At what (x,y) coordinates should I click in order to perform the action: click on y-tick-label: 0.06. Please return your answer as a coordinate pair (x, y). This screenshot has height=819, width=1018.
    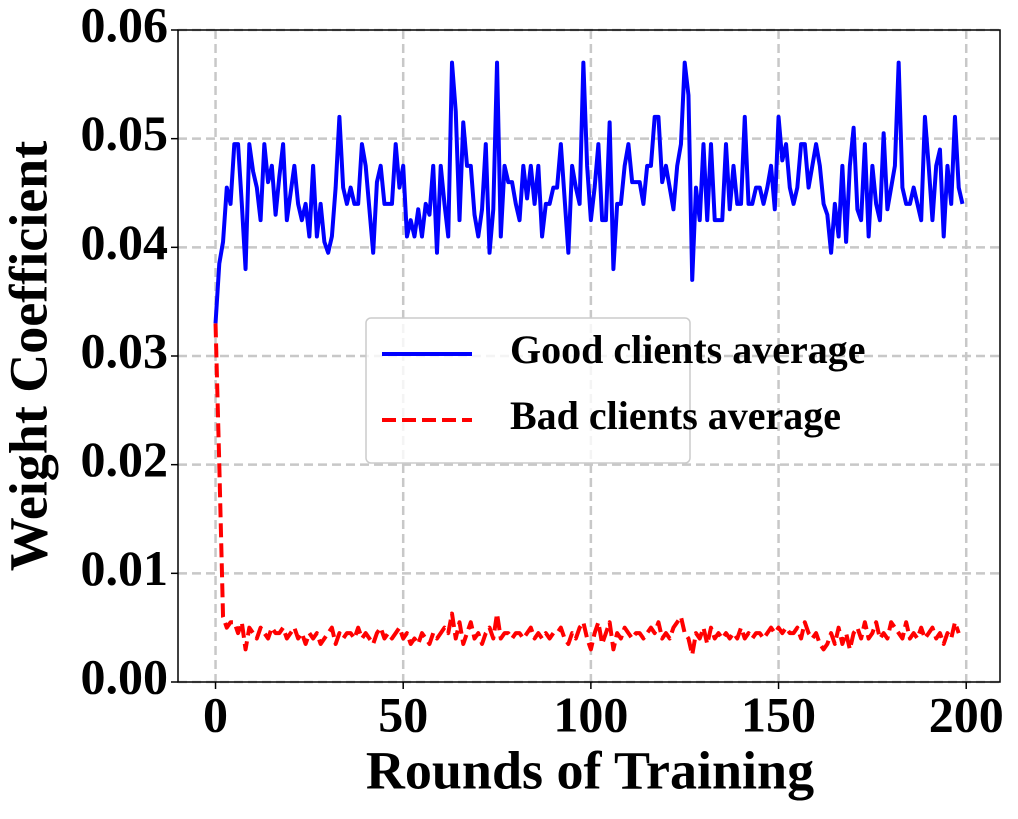
    Looking at the image, I should click on (125, 26).